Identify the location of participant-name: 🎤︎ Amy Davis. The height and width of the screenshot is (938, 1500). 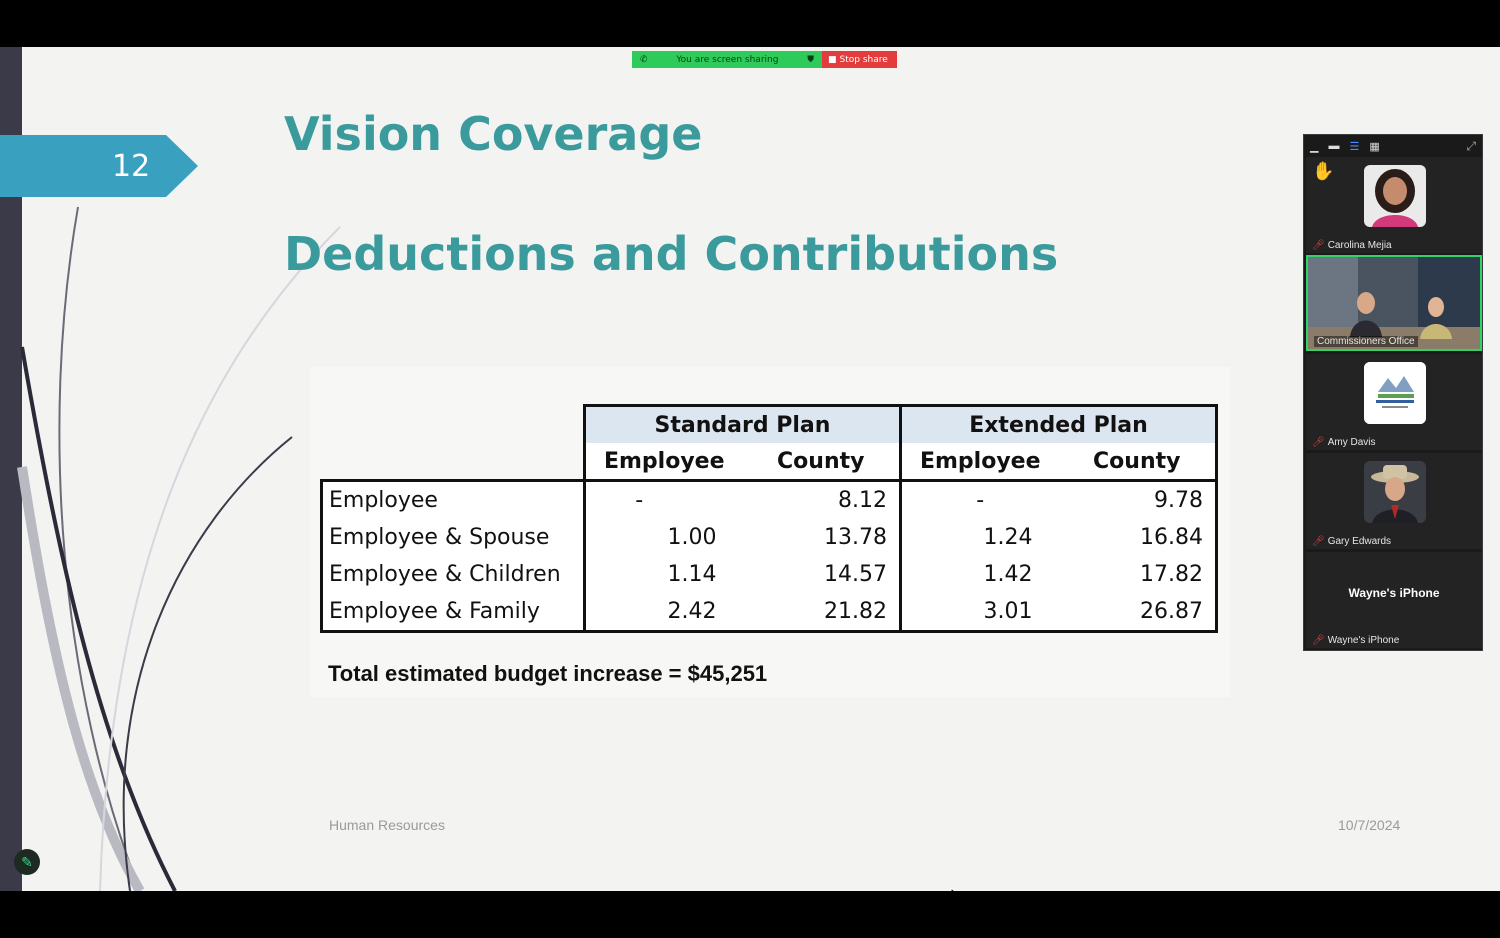
(1344, 442).